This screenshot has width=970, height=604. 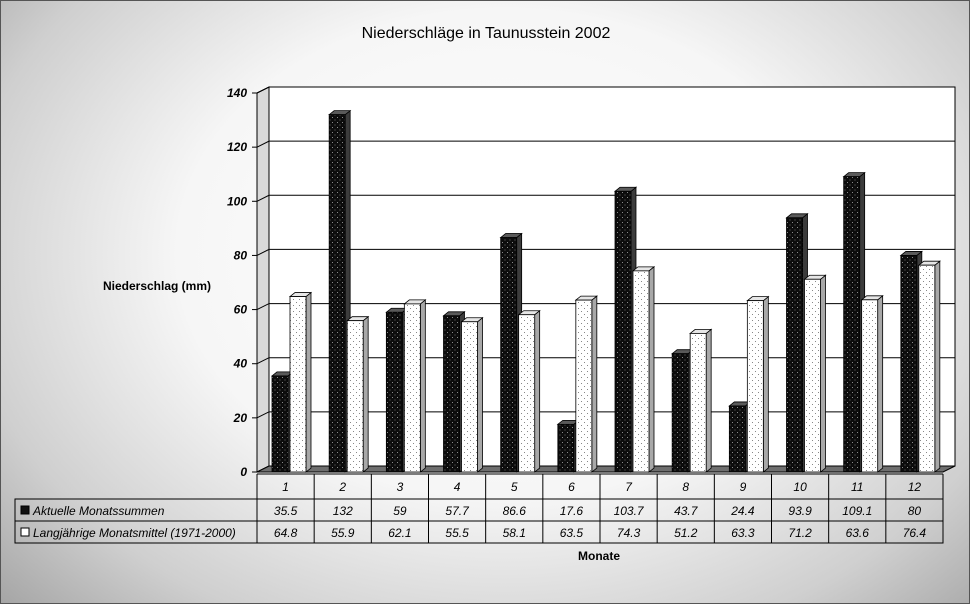 I want to click on y-tick-label: 20, so click(x=240, y=418).